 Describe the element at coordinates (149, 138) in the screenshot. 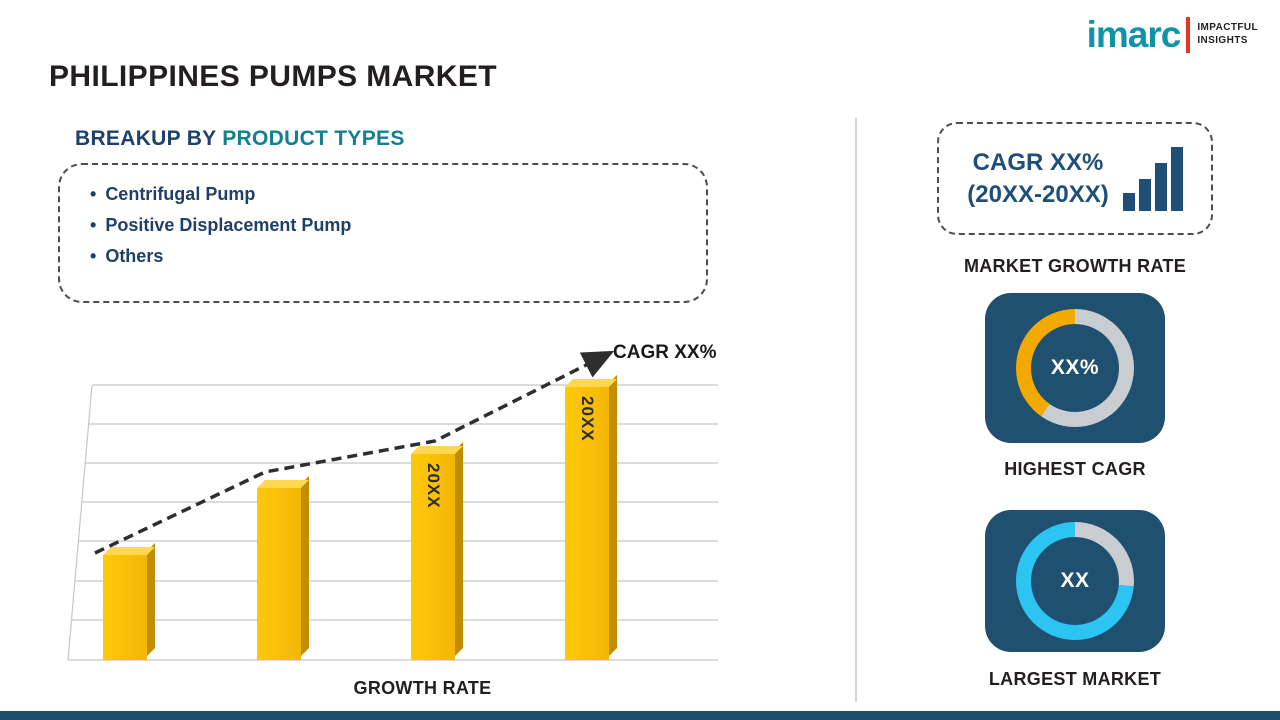

I see `breakup-heading-prefix: BREAKUP BY` at that location.